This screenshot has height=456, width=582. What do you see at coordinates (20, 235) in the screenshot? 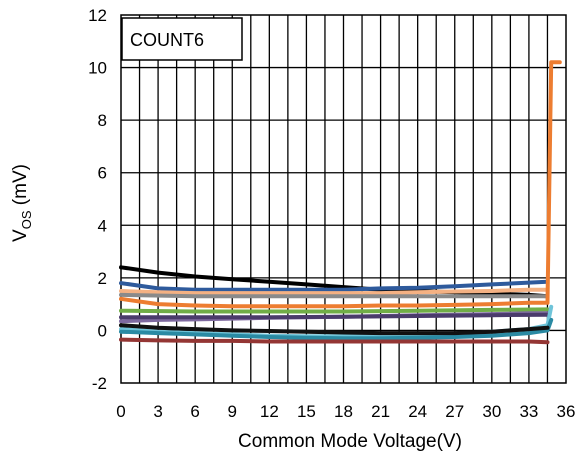
I see `y-axis-title-main: V` at bounding box center [20, 235].